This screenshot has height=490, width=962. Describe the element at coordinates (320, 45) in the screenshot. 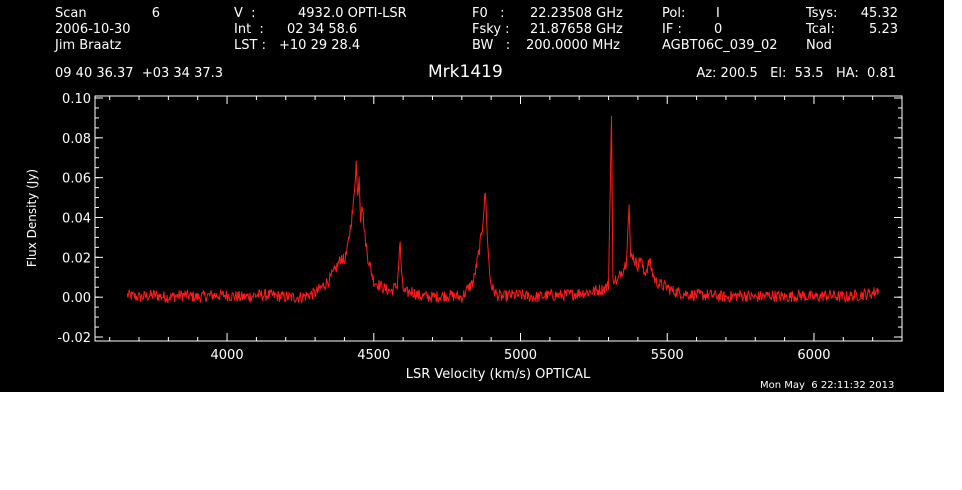

I see `lst-value: +10 29 28.4` at that location.